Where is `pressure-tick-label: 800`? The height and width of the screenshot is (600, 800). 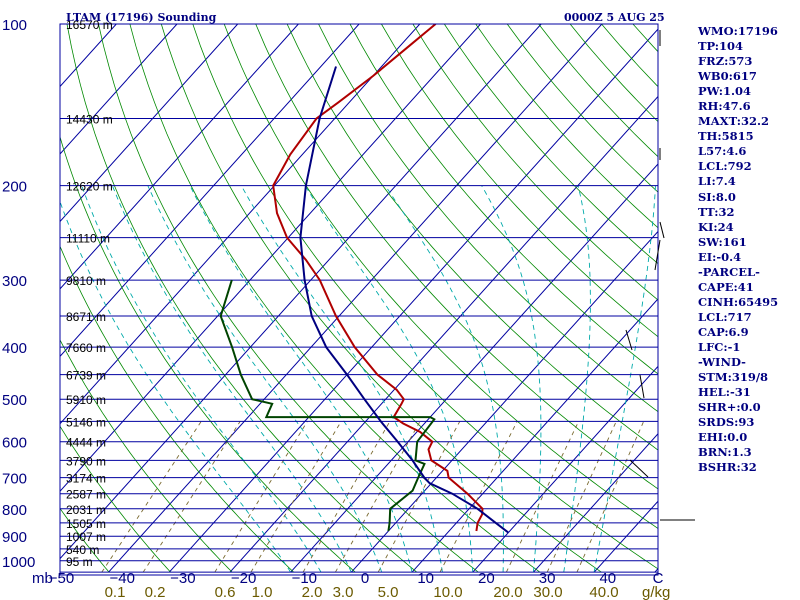
pressure-tick-label: 800 is located at coordinates (14, 510).